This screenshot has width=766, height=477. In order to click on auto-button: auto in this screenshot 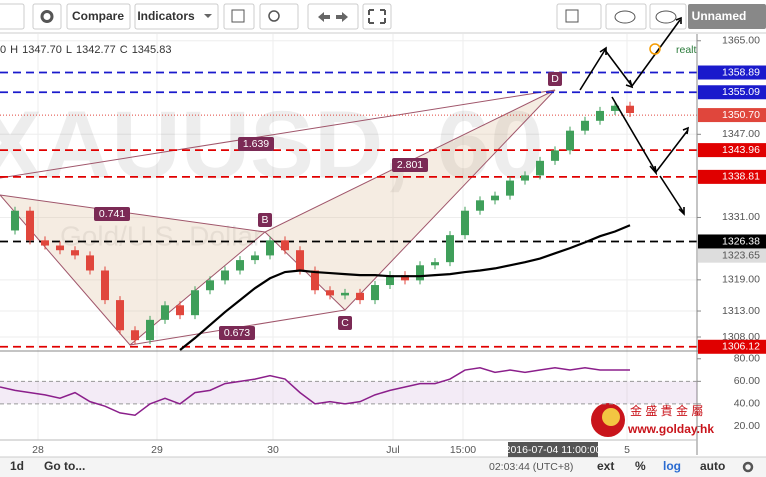, I will do `click(712, 466)`.